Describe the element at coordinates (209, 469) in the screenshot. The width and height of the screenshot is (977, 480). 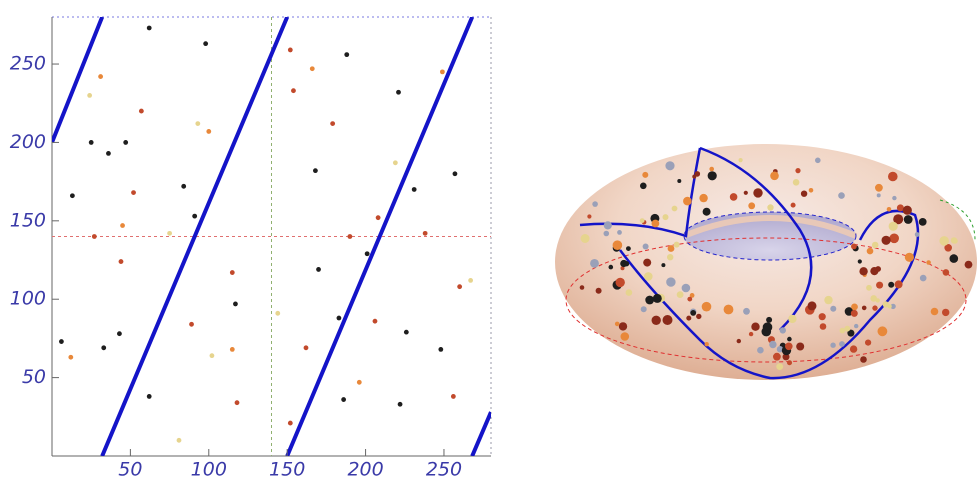
I see `x-tick-label: 100` at that location.